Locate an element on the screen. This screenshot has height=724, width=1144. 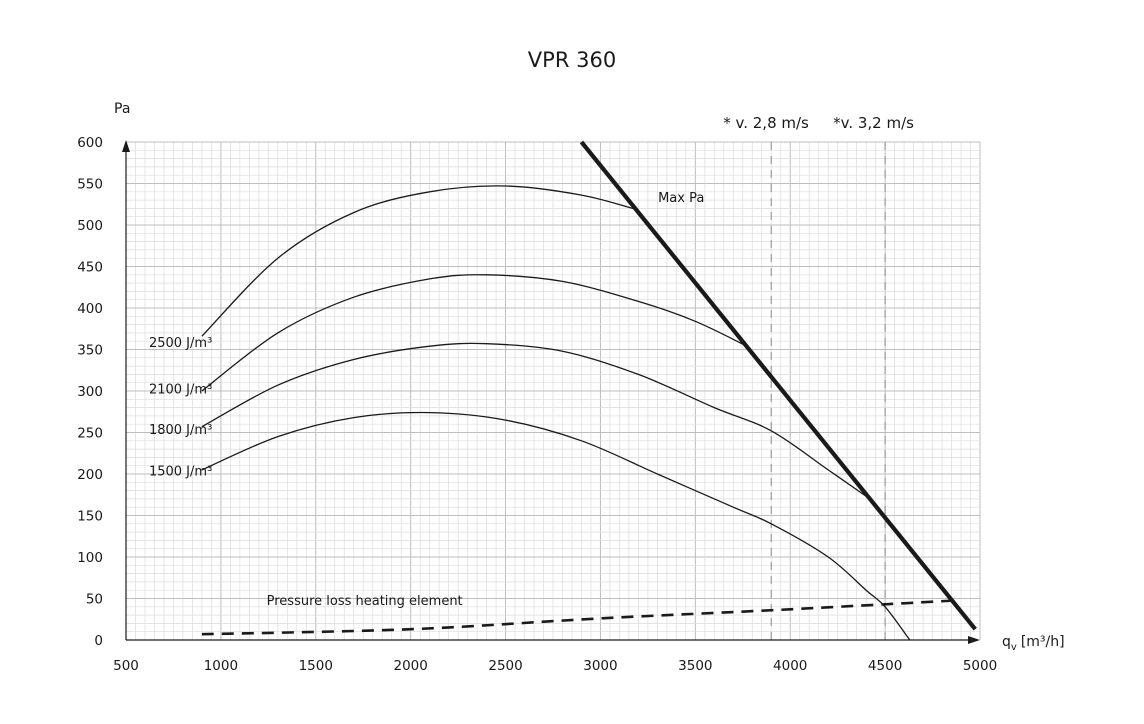
pressure-loss-label: Pressure loss heating element is located at coordinates (365, 601).